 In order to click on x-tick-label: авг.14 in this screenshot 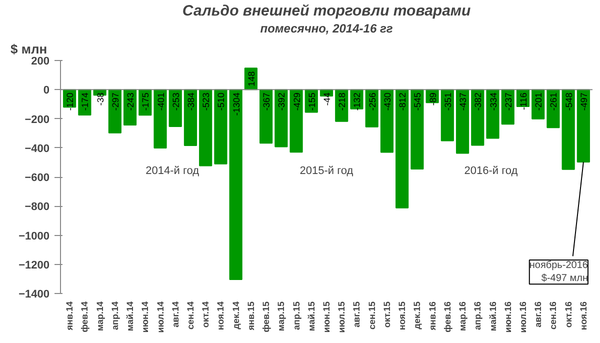, I will do `click(175, 314)`.